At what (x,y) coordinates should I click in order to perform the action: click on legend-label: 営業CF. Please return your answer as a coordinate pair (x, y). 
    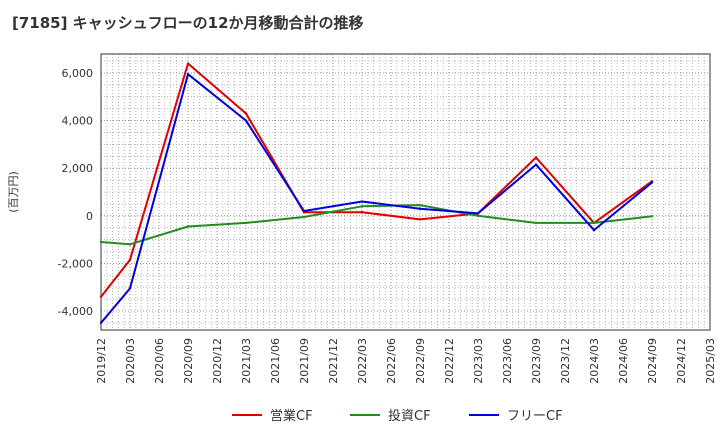
    Looking at the image, I should click on (291, 416).